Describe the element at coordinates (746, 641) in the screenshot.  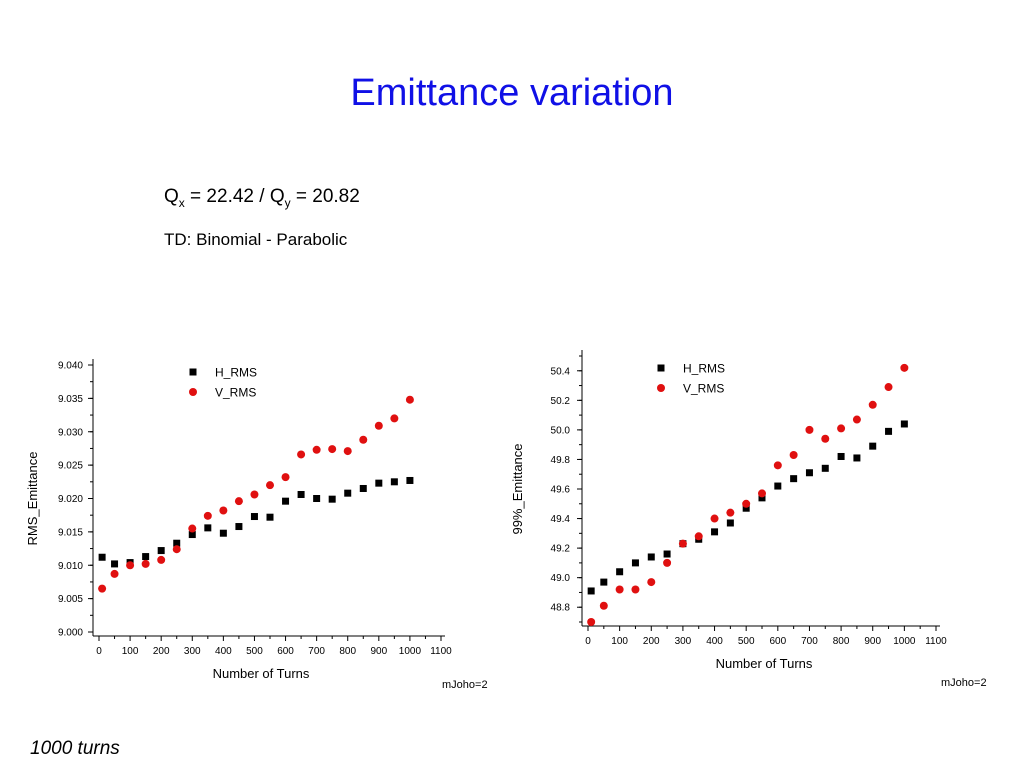
I see `p99-x-tick-label: 500` at that location.